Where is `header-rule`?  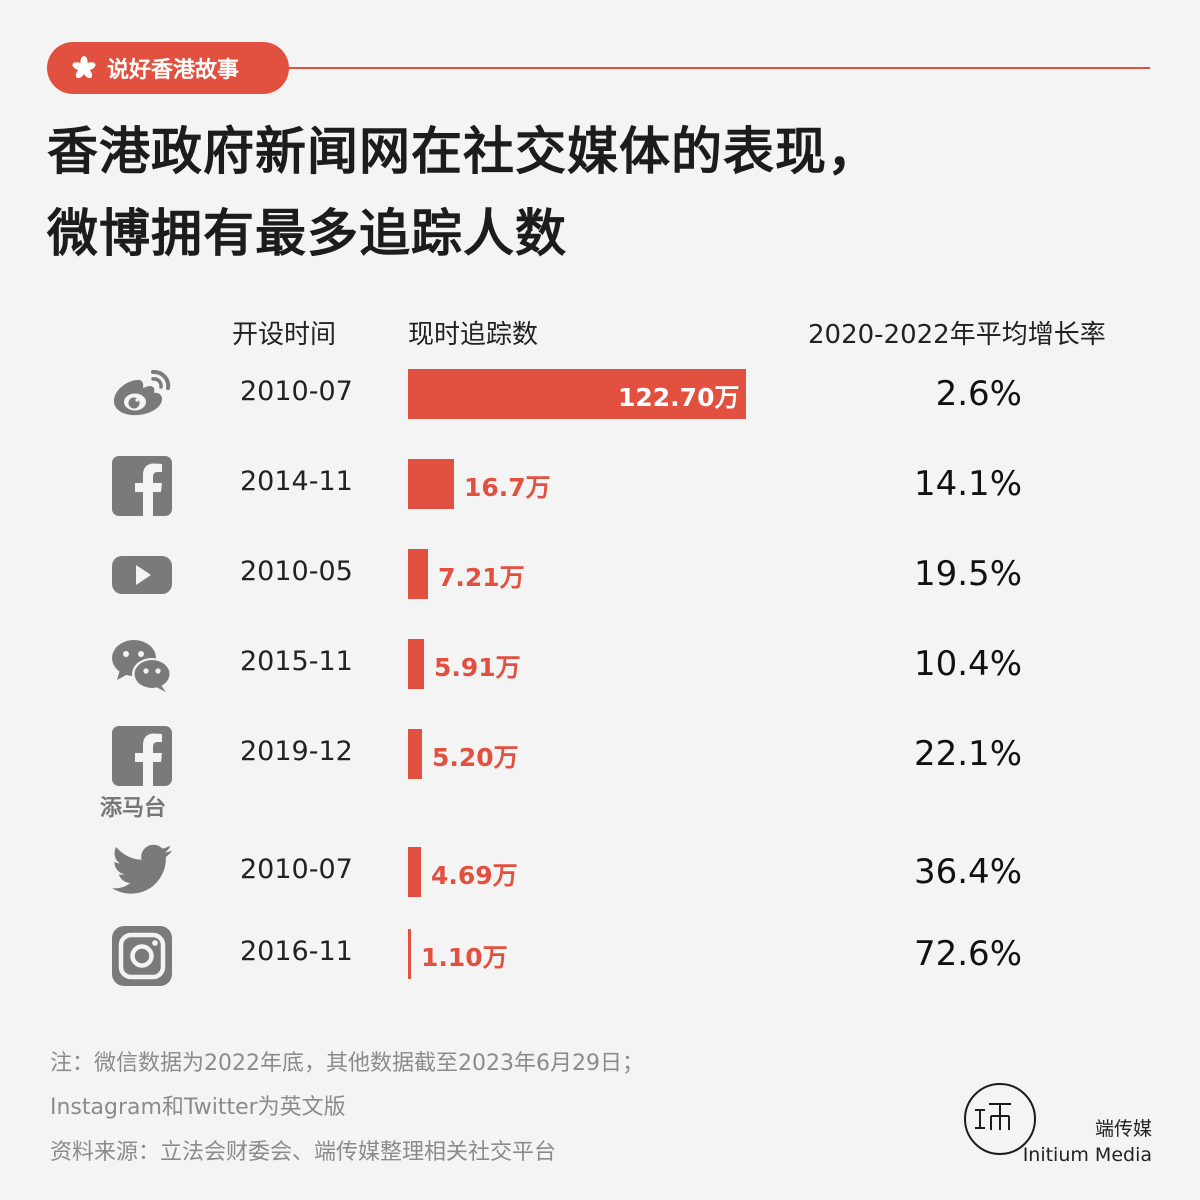
header-rule is located at coordinates (719, 68).